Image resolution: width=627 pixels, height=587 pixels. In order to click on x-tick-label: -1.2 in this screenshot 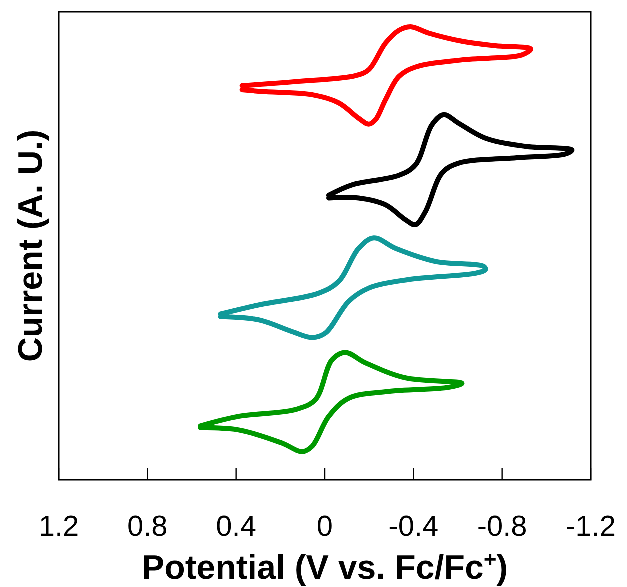, I will do `click(591, 527)`.